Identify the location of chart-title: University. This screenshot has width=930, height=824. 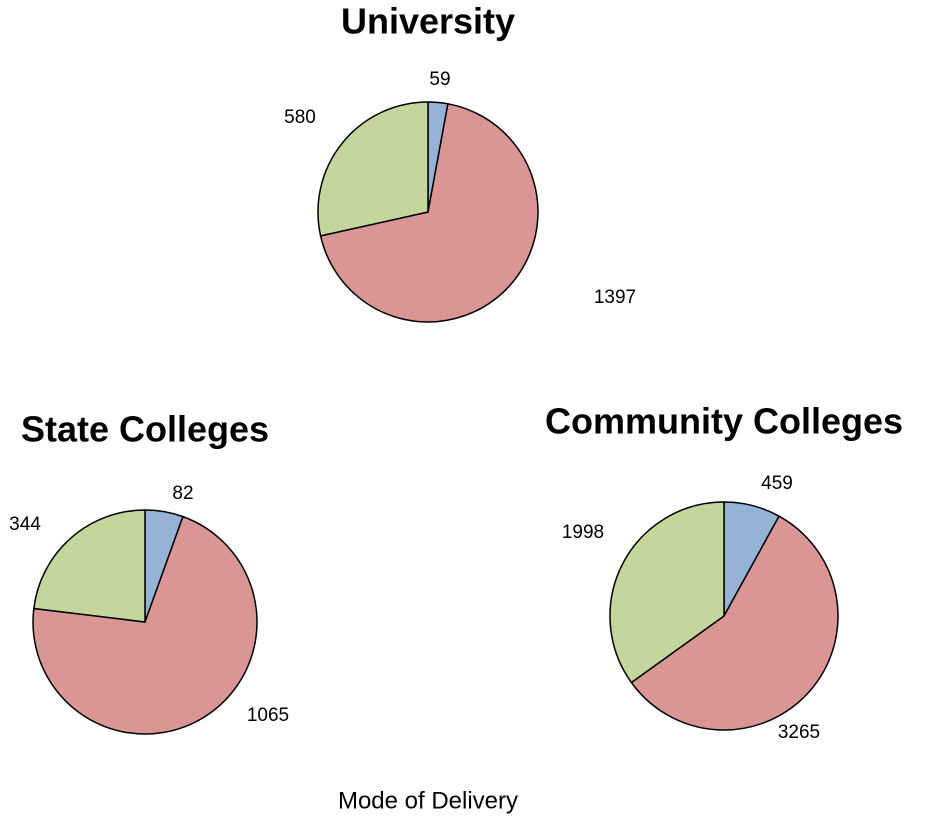
(428, 21).